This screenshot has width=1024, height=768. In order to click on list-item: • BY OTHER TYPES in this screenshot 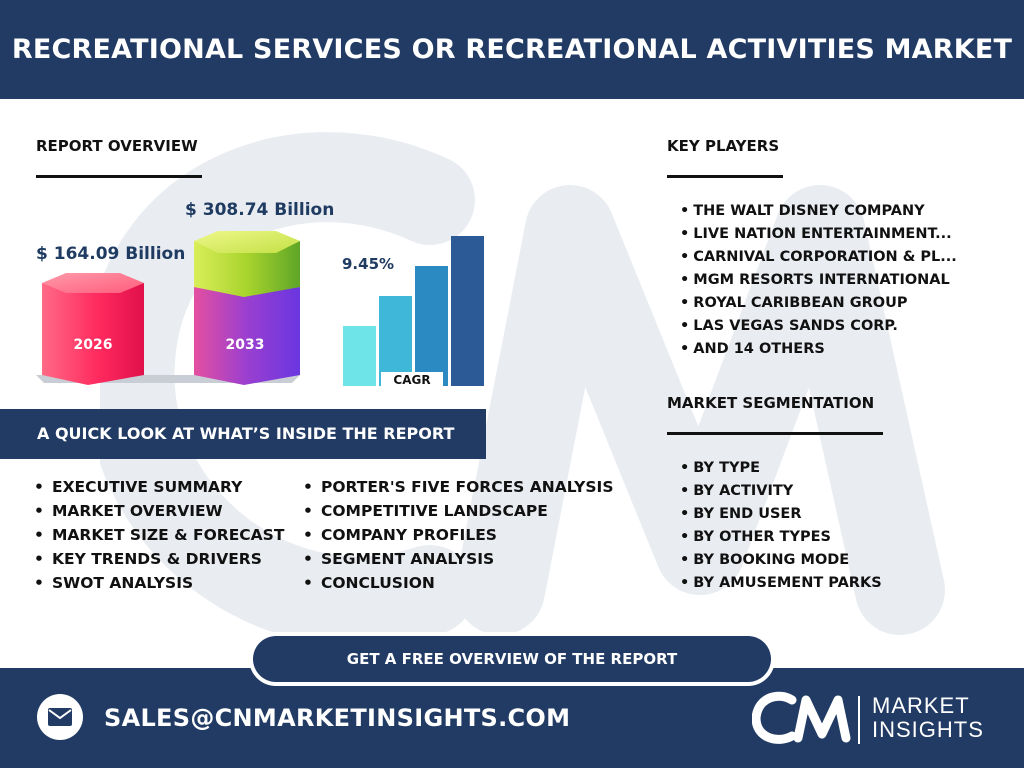, I will do `click(755, 537)`.